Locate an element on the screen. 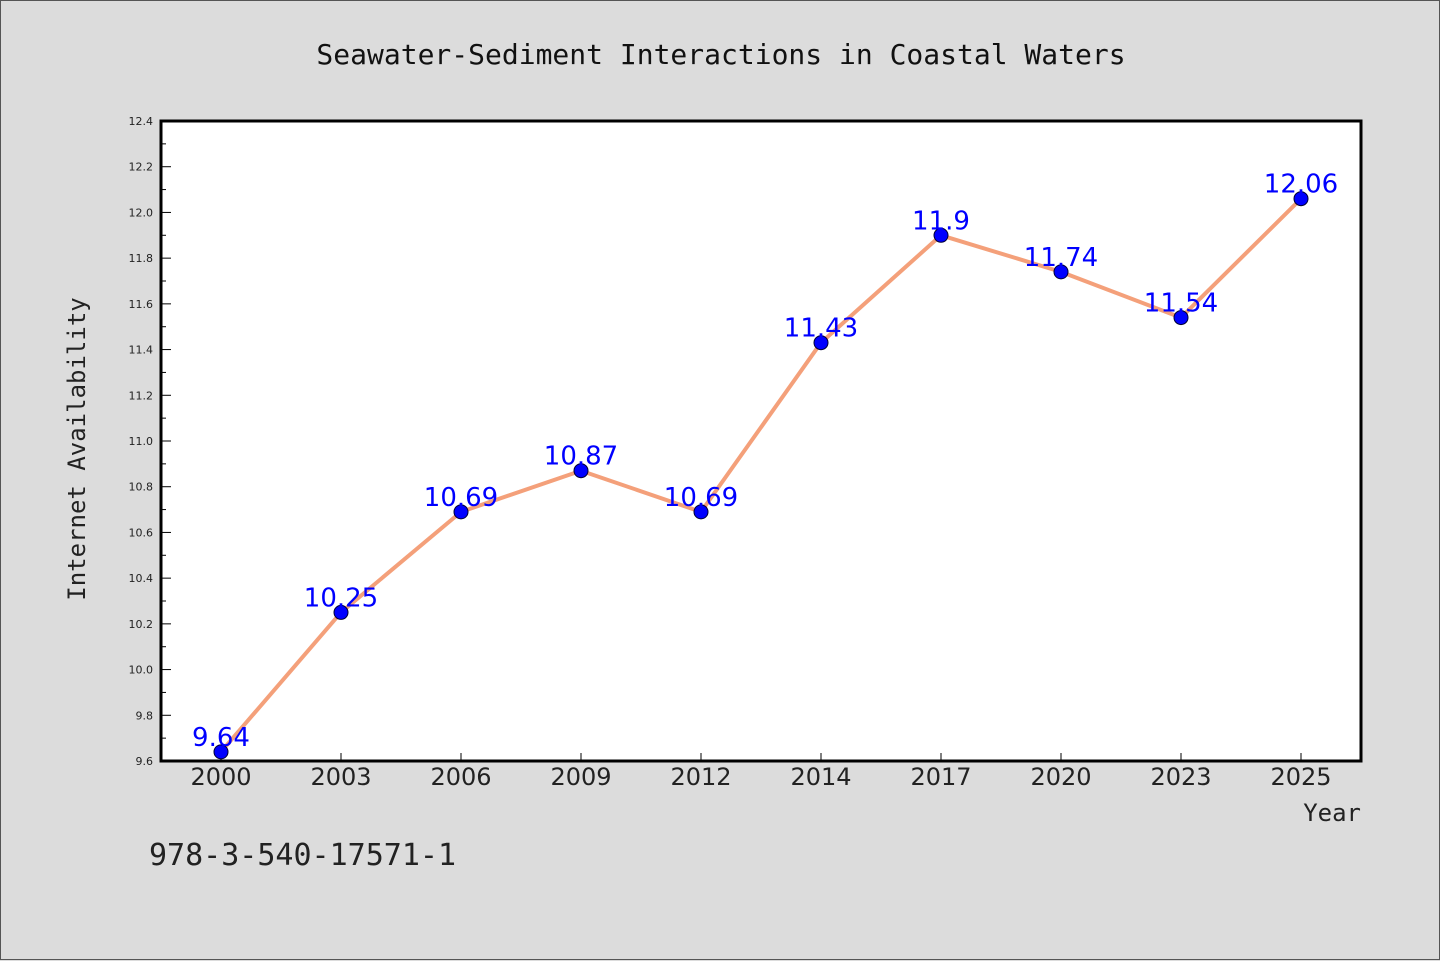 The width and height of the screenshot is (1440, 961). y-tick-label: 11.0 is located at coordinates (141, 441).